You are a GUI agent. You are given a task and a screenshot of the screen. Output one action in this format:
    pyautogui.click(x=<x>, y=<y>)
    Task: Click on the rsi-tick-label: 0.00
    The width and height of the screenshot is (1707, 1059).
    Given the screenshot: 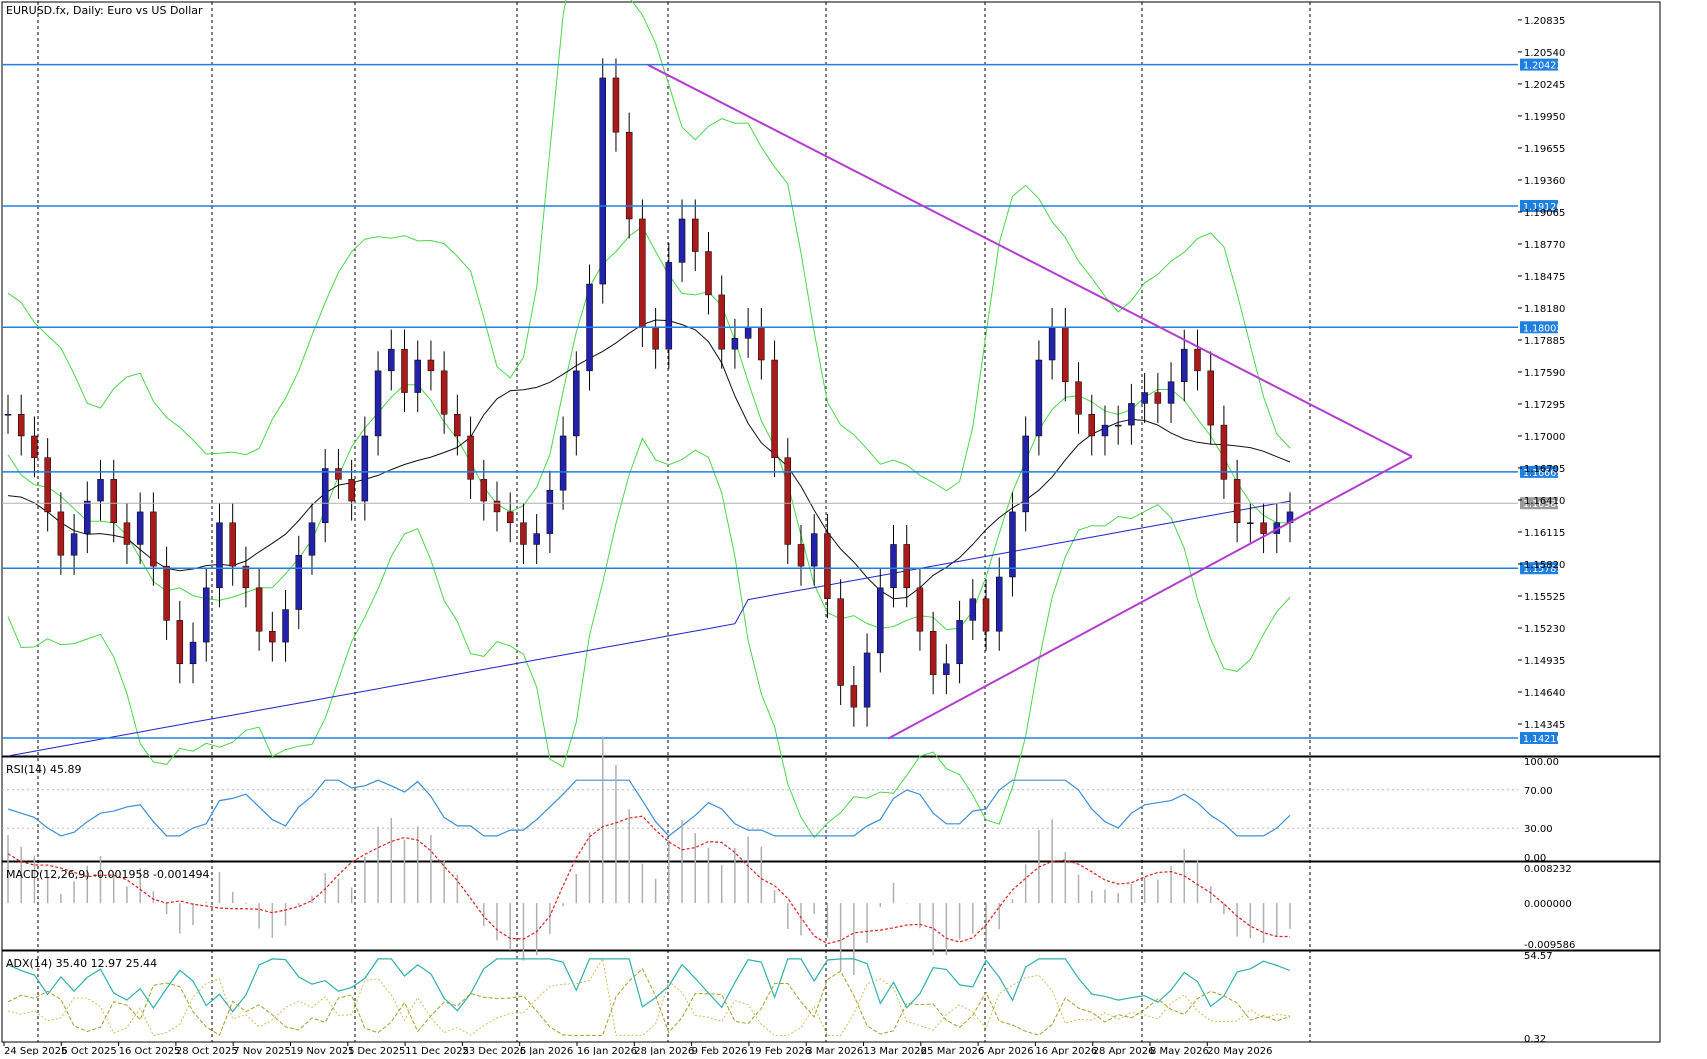 What is the action you would take?
    pyautogui.click(x=1535, y=858)
    